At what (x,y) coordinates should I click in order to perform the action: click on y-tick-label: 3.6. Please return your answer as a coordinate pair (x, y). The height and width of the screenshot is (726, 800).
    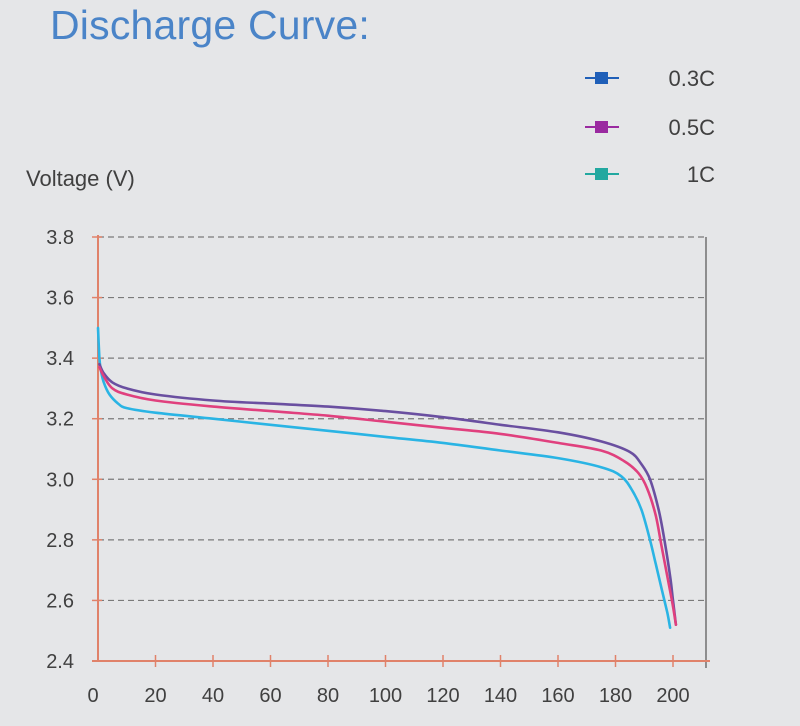
    Looking at the image, I should click on (60, 299).